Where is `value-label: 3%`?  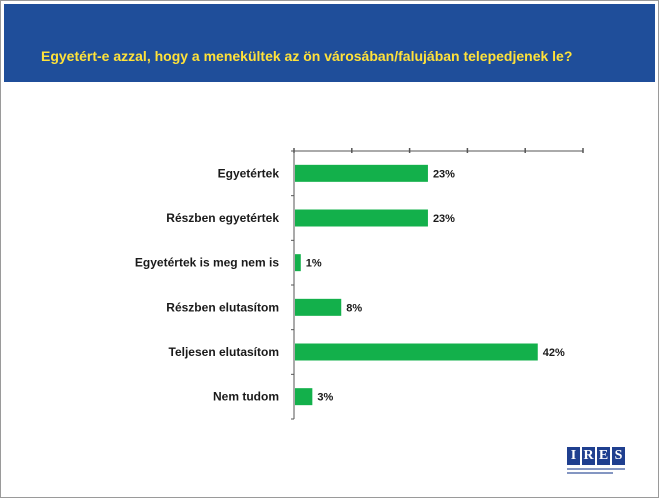
value-label: 3% is located at coordinates (325, 398).